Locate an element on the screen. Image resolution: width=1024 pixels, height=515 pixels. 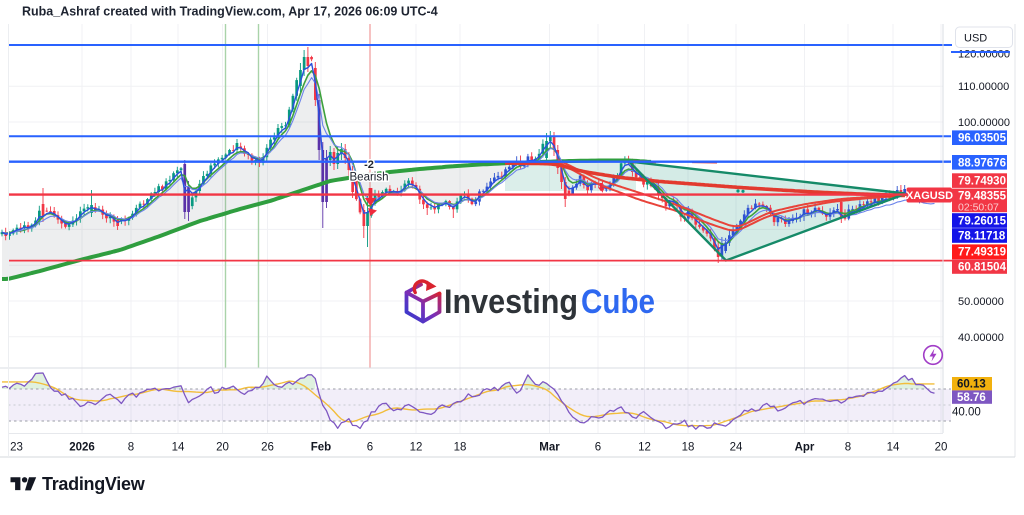
svg-text: USD is located at coordinates (975, 39).